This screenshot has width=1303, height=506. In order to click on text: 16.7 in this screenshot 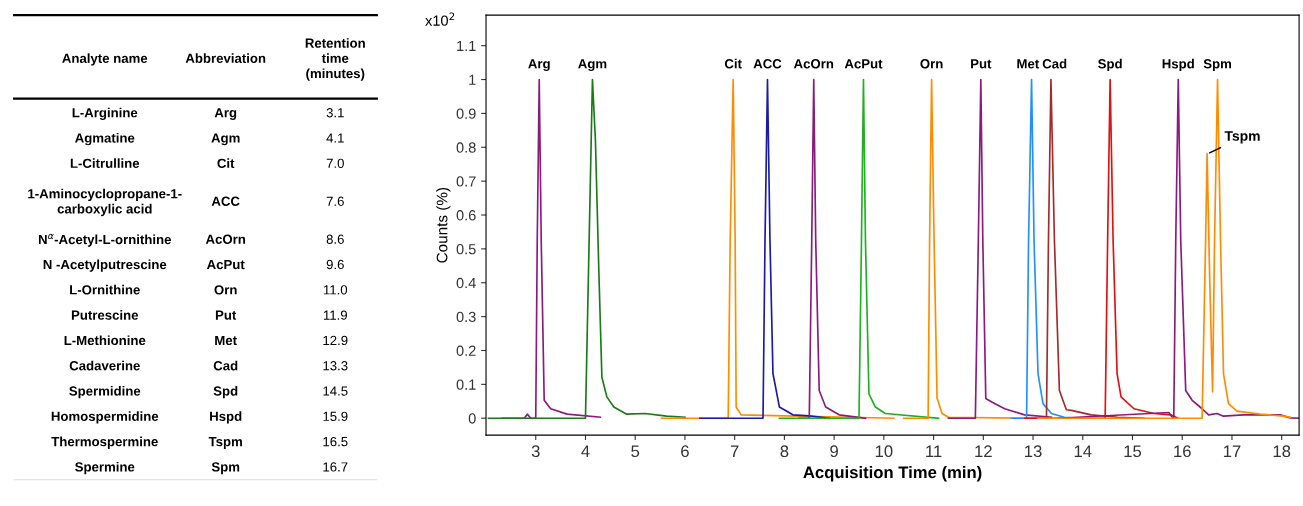, I will do `click(335, 467)`.